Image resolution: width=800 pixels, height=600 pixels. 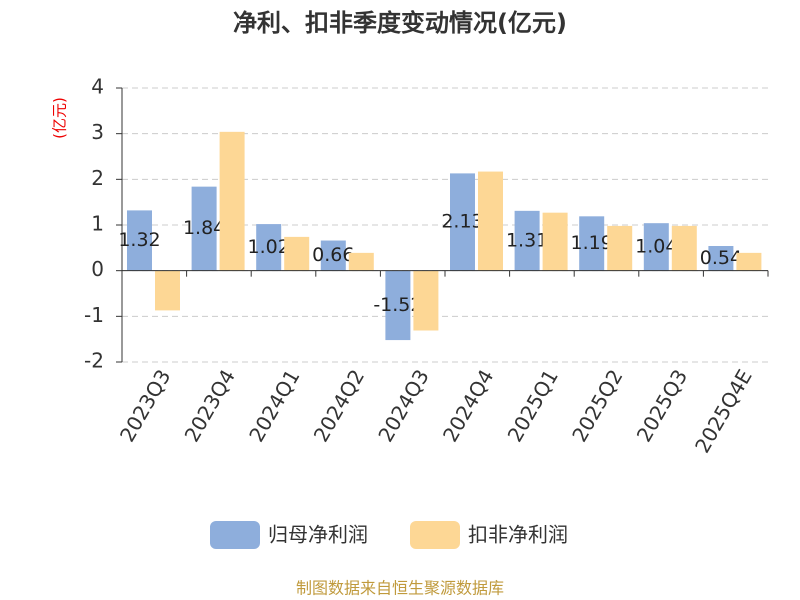 What do you see at coordinates (400, 588) in the screenshot?
I see `source-note: 制图数据来自恒生聚源数据库` at bounding box center [400, 588].